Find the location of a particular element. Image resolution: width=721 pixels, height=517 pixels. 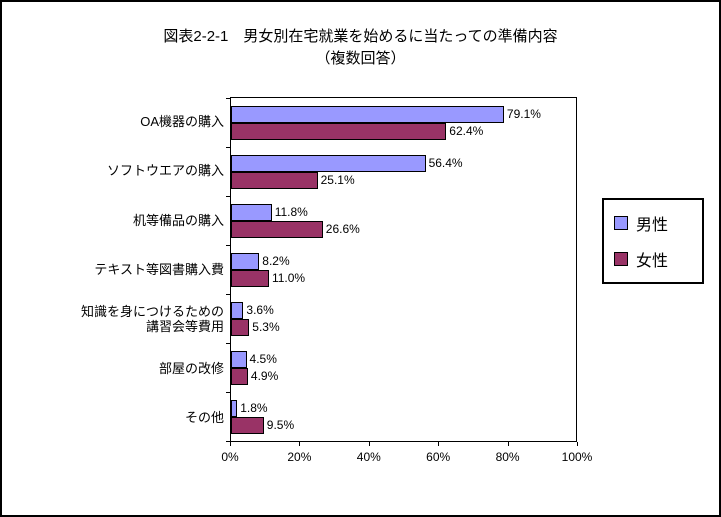

chart-title-line1: 図表2-2-1 男女別在宅就業を始めるに当たっての準備内容 is located at coordinates (360, 36).